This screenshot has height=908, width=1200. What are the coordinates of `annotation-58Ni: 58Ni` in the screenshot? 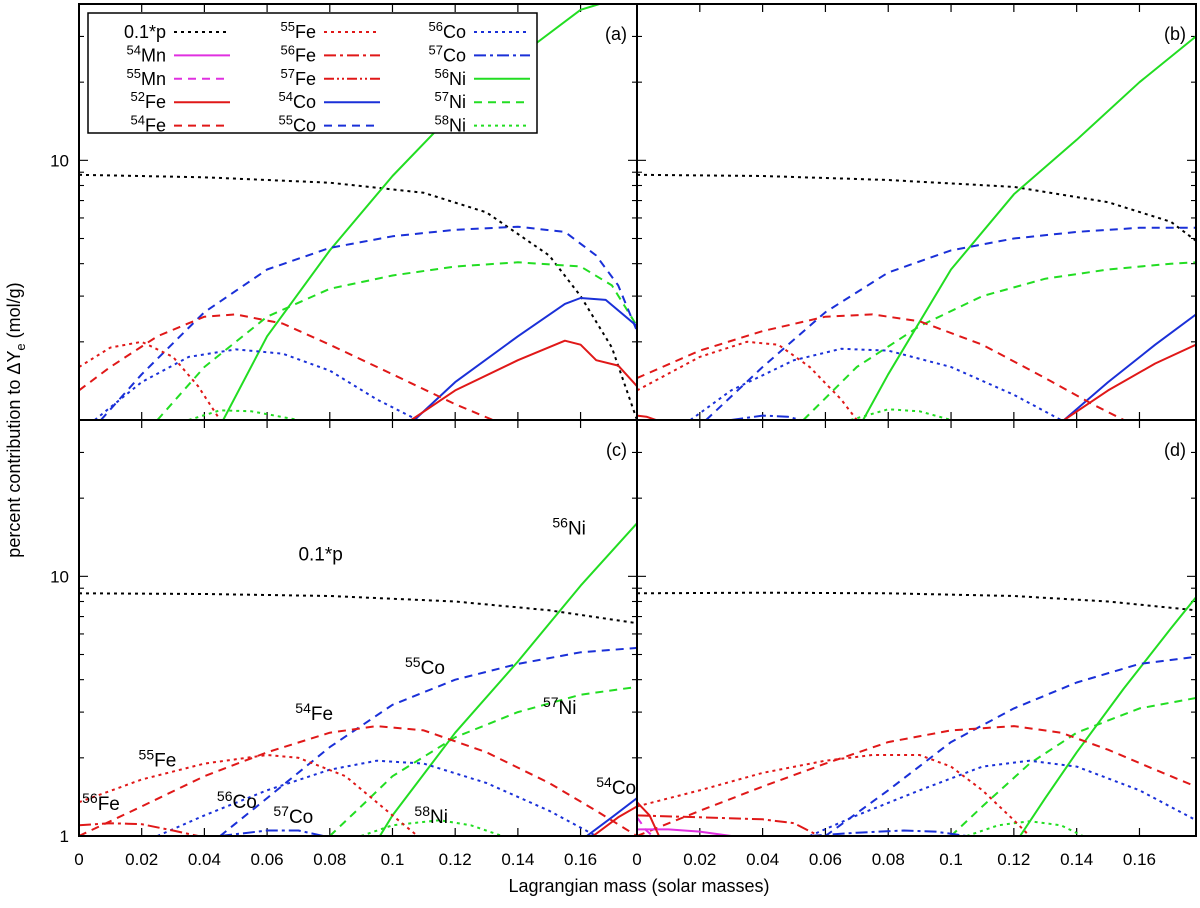 It's located at (431, 815).